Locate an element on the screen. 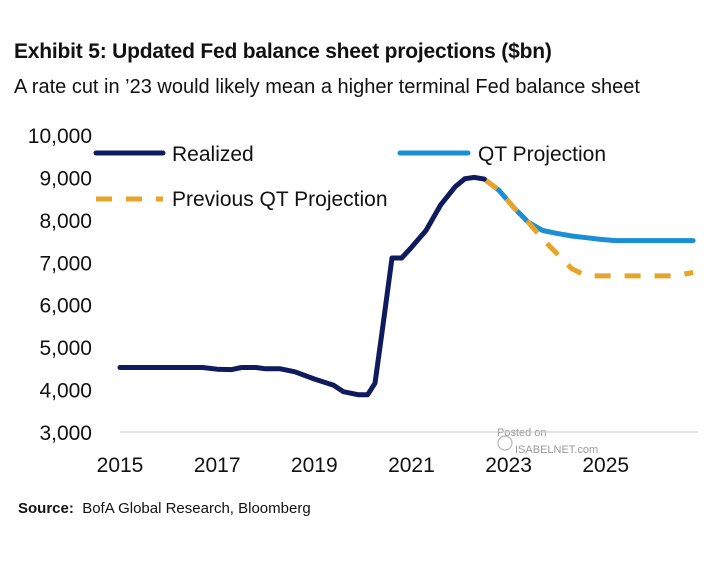 This screenshot has height=570, width=712. watermark-globe-icon is located at coordinates (505, 443).